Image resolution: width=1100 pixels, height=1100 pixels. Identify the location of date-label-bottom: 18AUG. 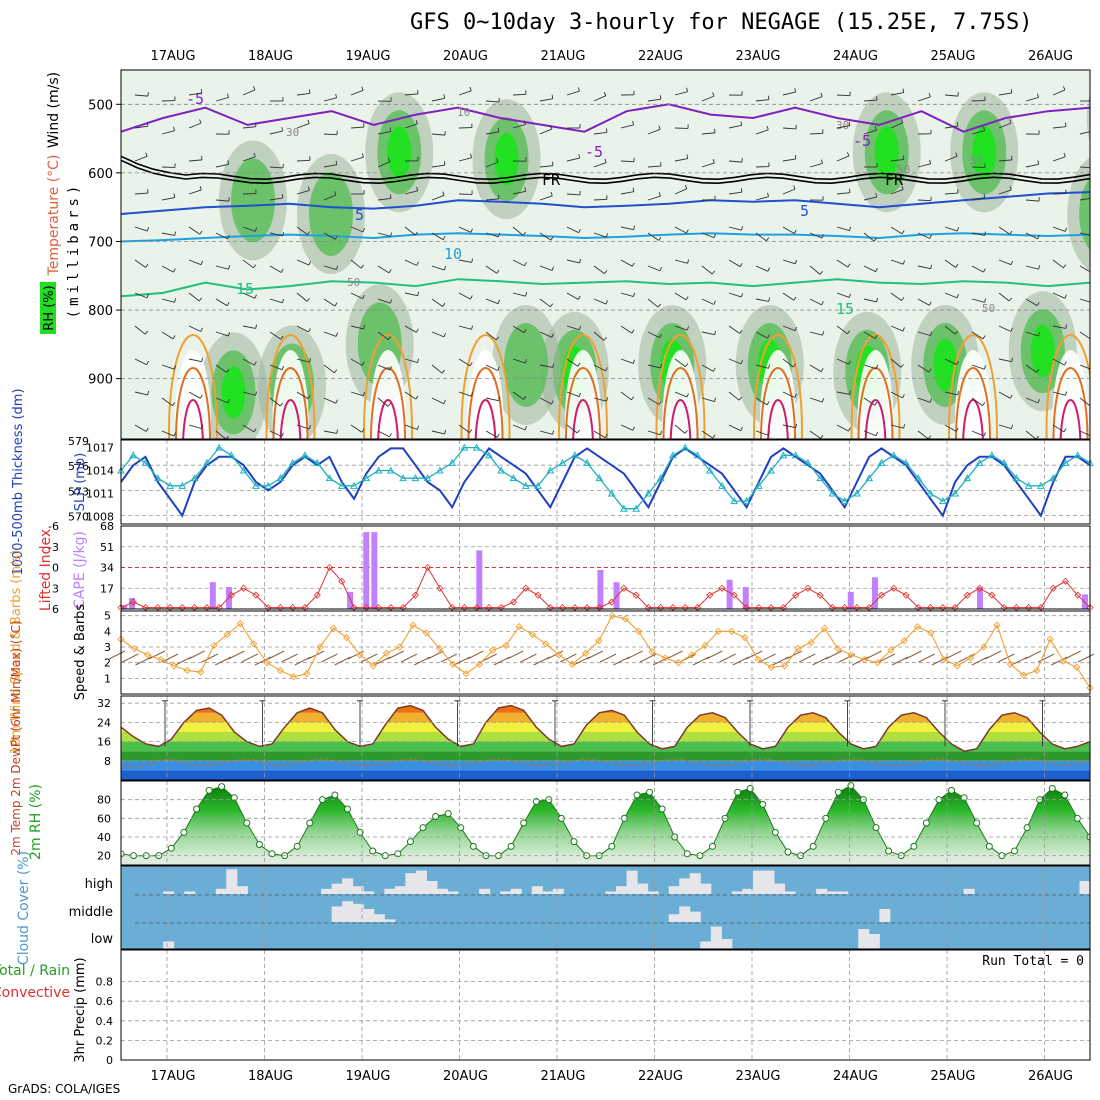
(270, 1076).